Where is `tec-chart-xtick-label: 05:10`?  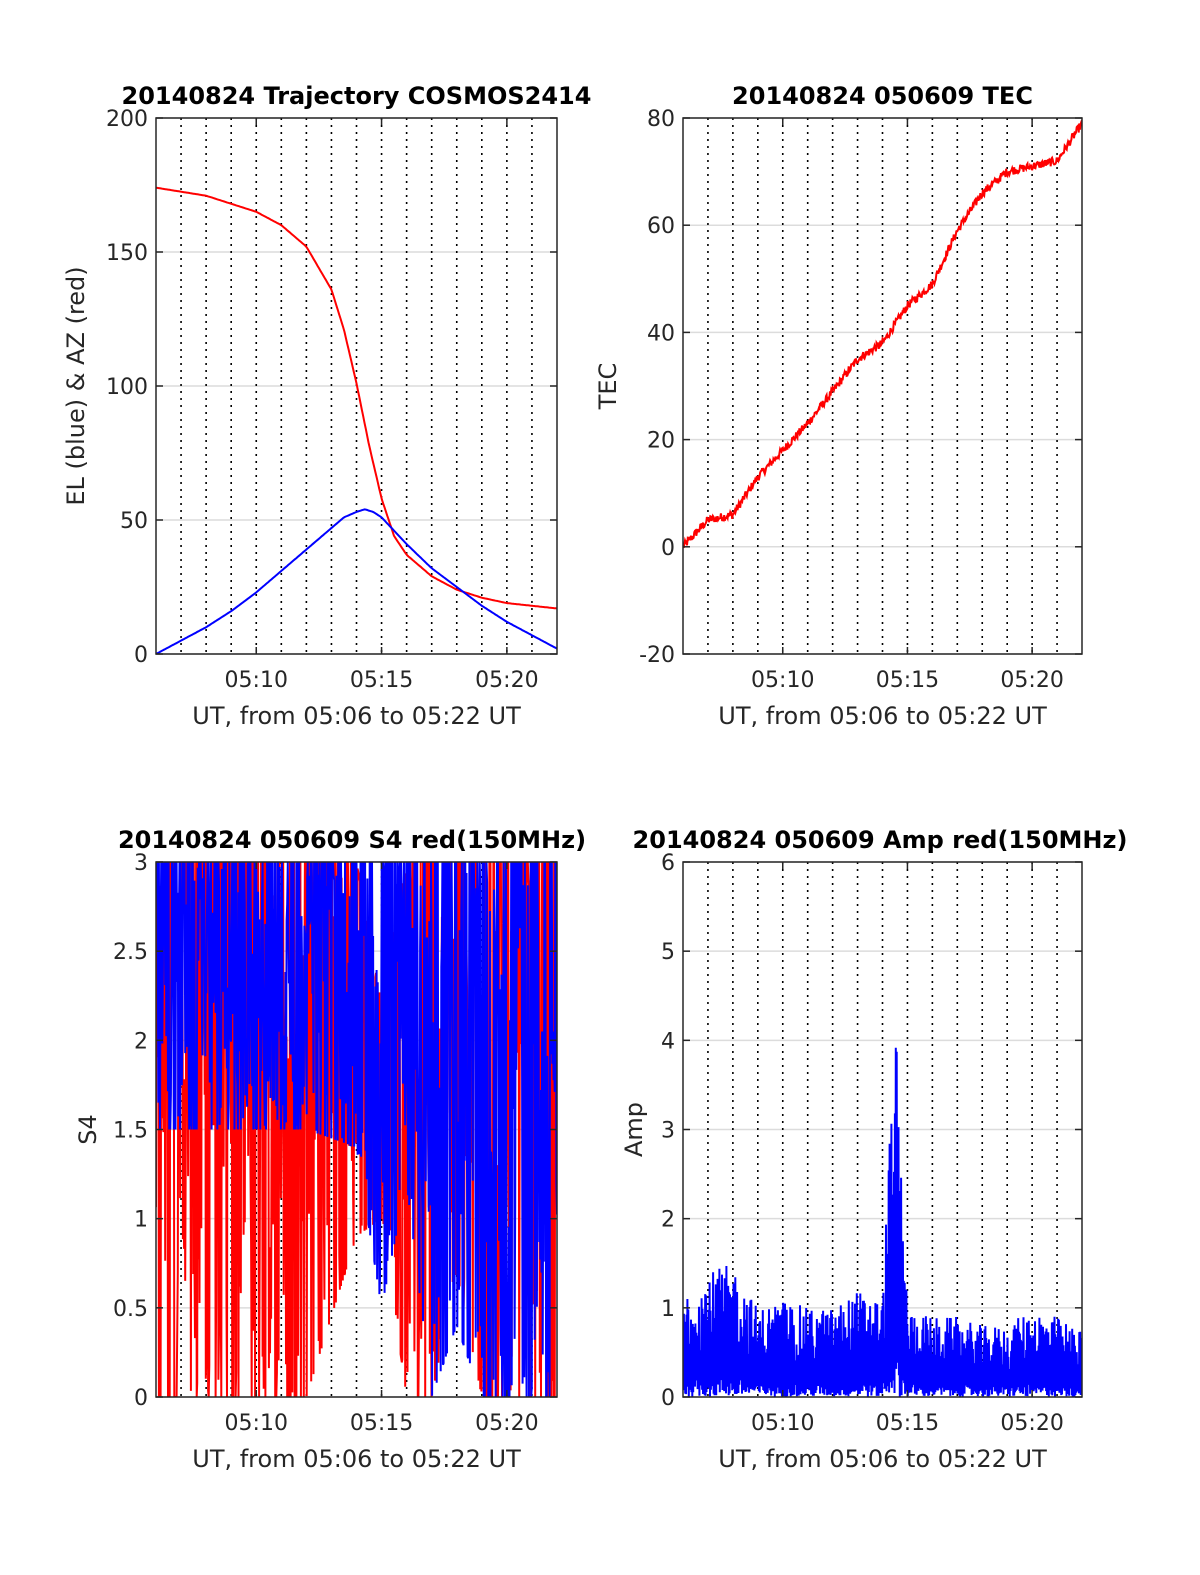
tec-chart-xtick-label: 05:10 is located at coordinates (782, 680).